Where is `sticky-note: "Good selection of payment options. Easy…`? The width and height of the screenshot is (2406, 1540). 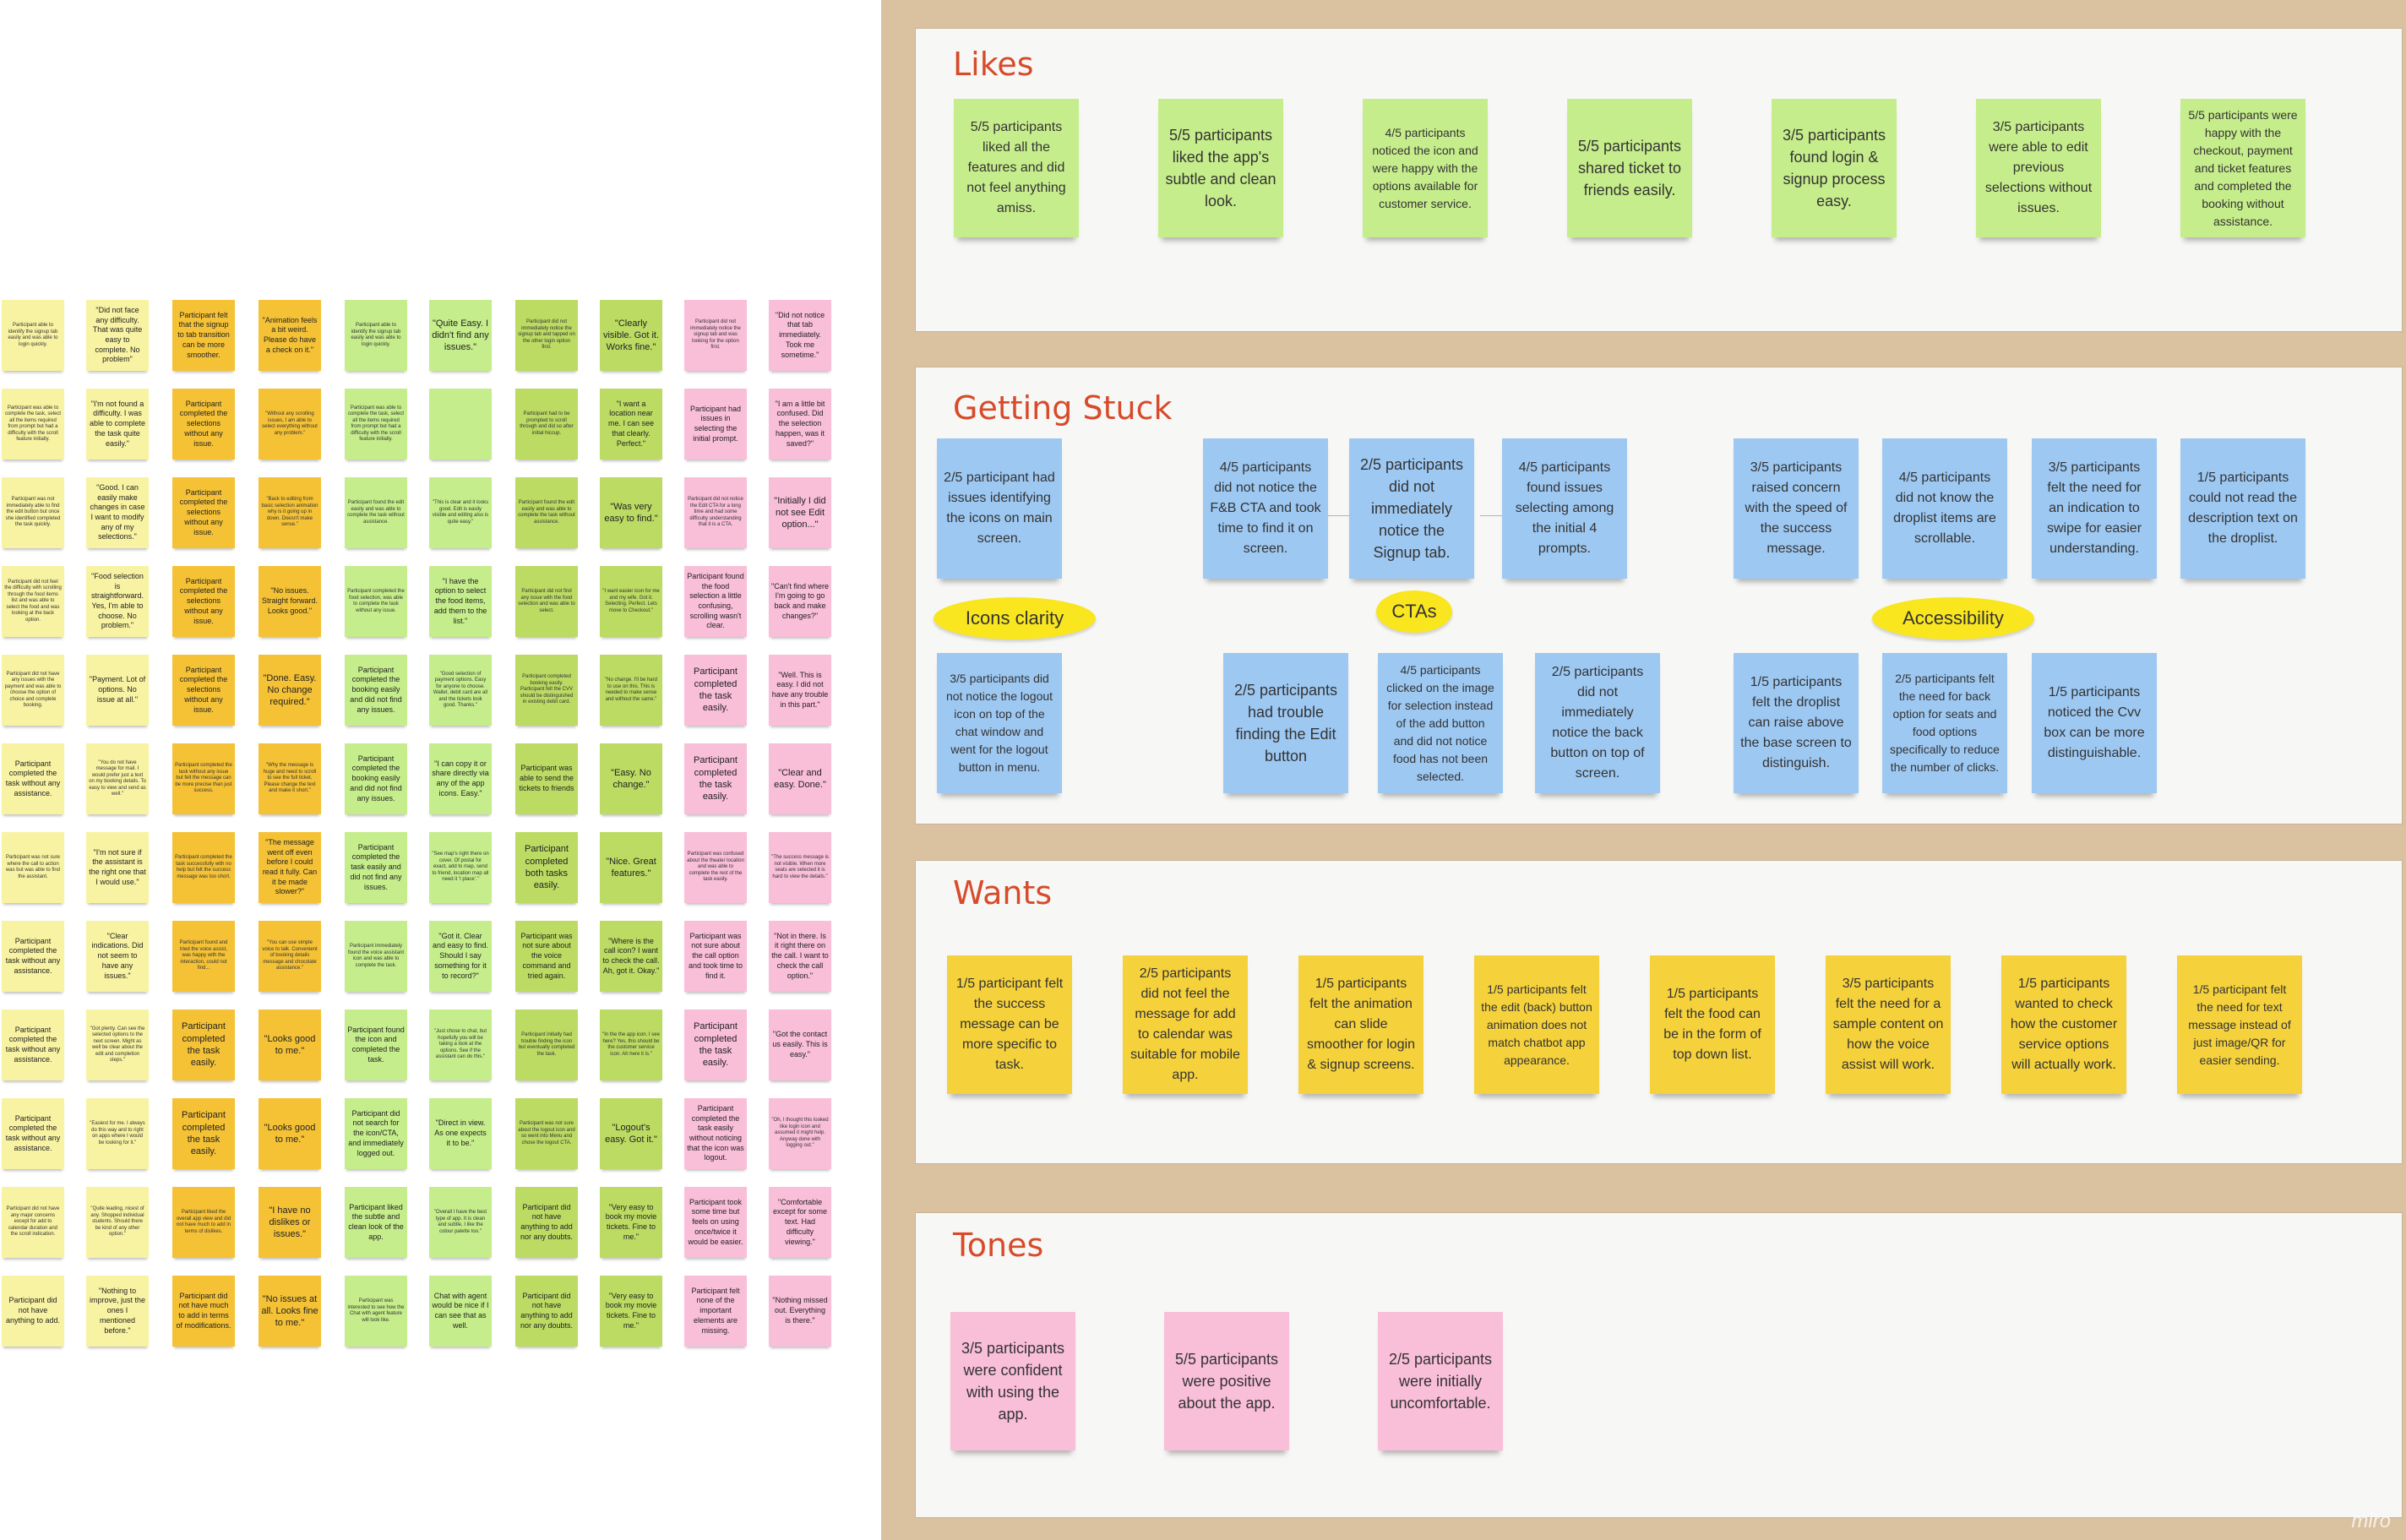 sticky-note: "Good selection of payment options. Easy… is located at coordinates (460, 690).